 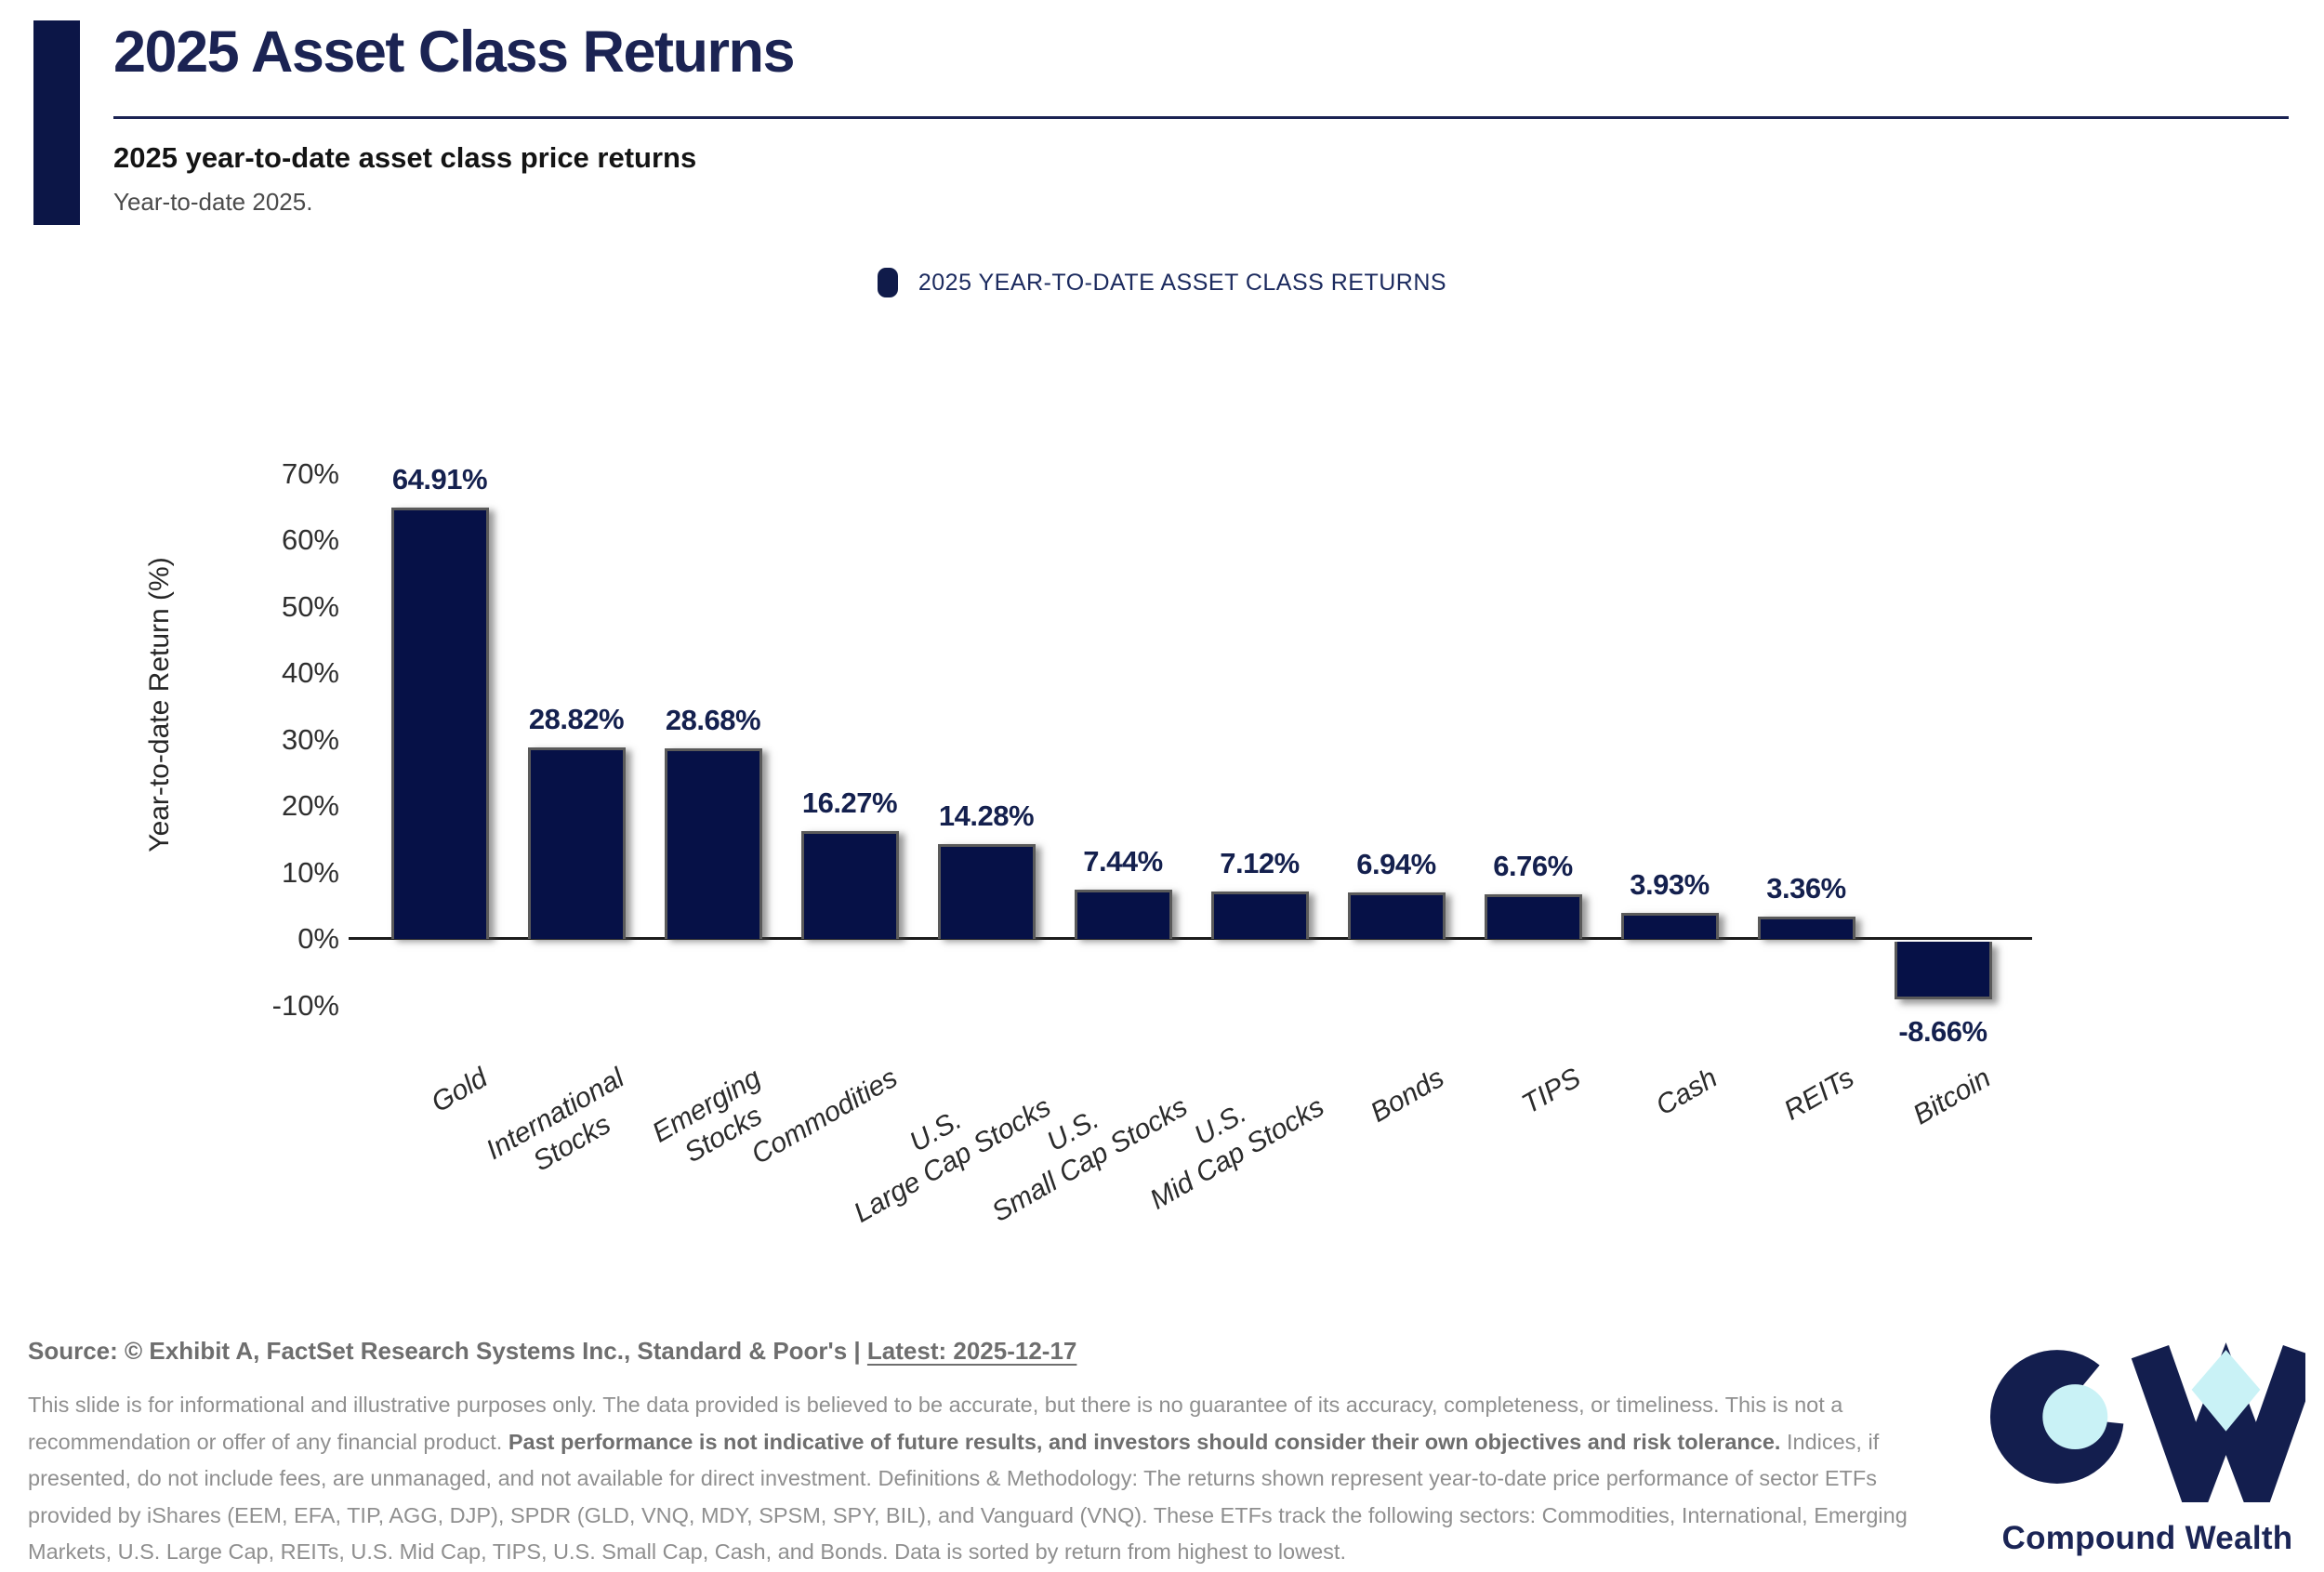 I want to click on bar-international-stocks, so click(x=576, y=842).